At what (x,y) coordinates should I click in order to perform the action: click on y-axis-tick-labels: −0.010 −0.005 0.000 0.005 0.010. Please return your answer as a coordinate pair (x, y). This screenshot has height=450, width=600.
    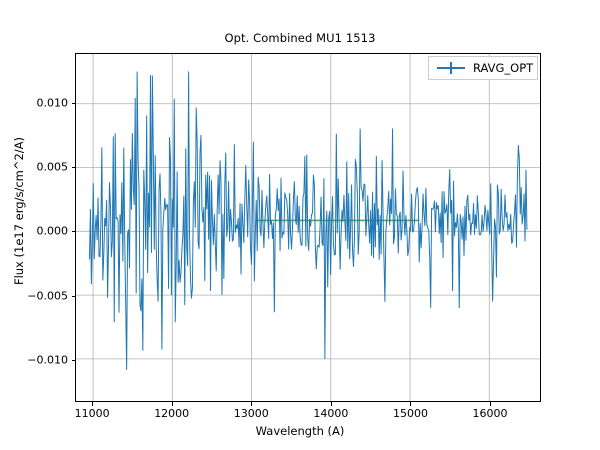
    Looking at the image, I should click on (37, 225).